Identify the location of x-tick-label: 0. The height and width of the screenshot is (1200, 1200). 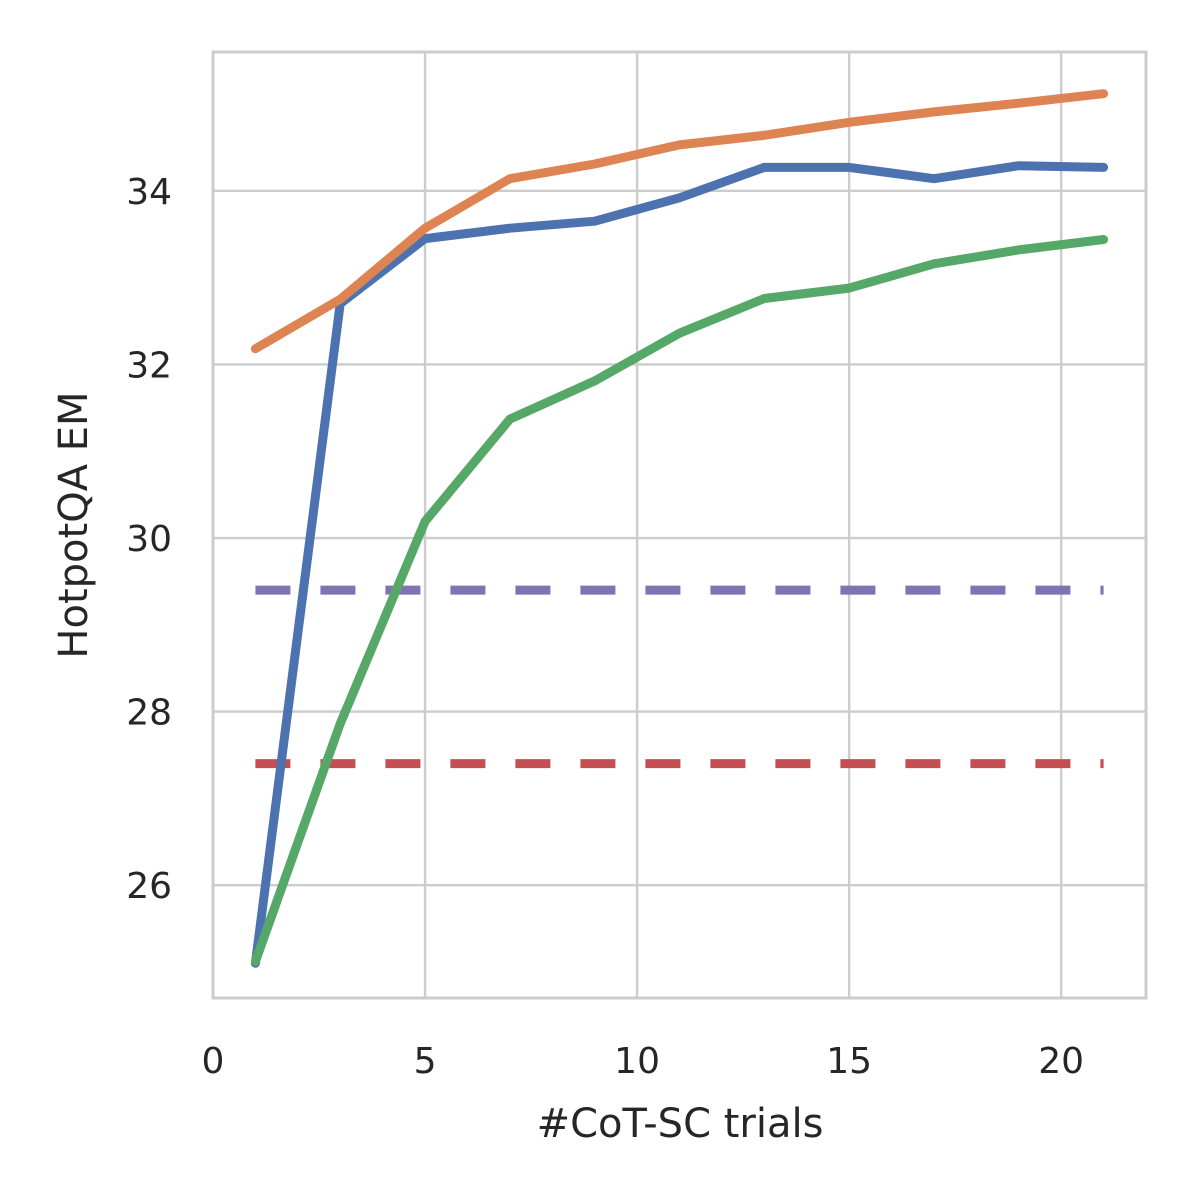
(213, 1061).